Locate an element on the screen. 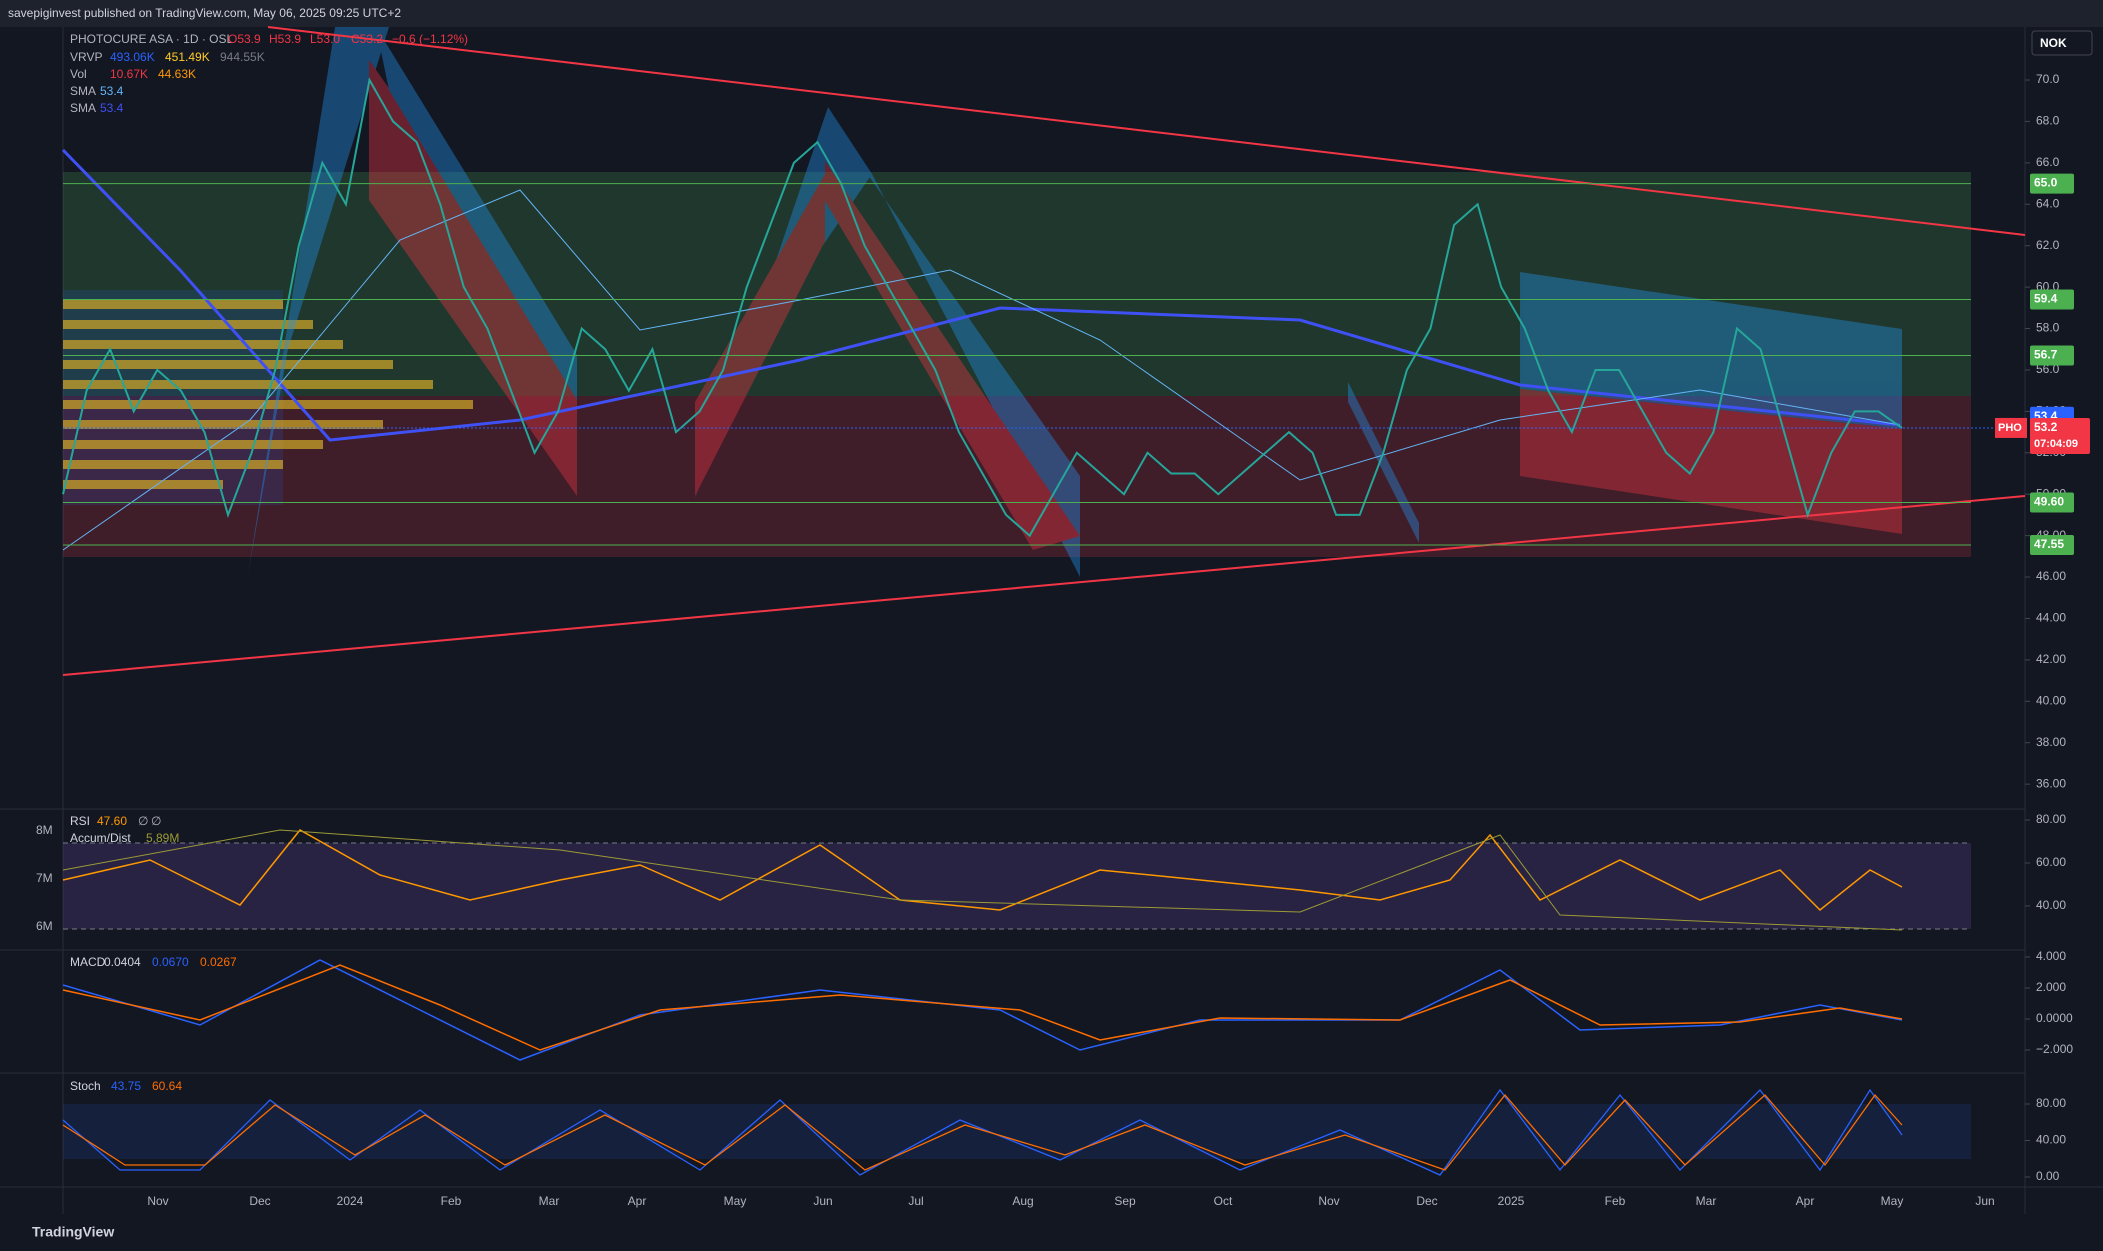  y-tick-label: 58.0 is located at coordinates (2048, 328).